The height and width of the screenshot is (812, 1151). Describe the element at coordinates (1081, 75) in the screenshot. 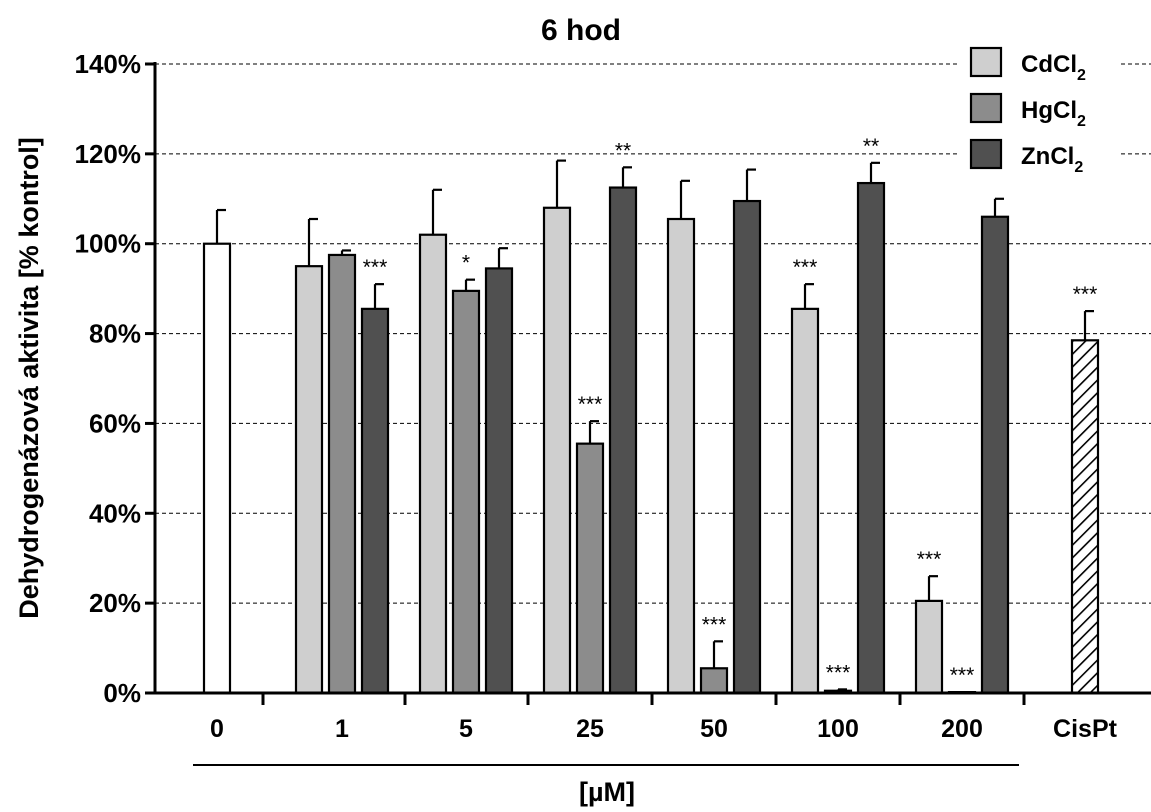

I see `legend-subscript-cdcl: 2` at that location.